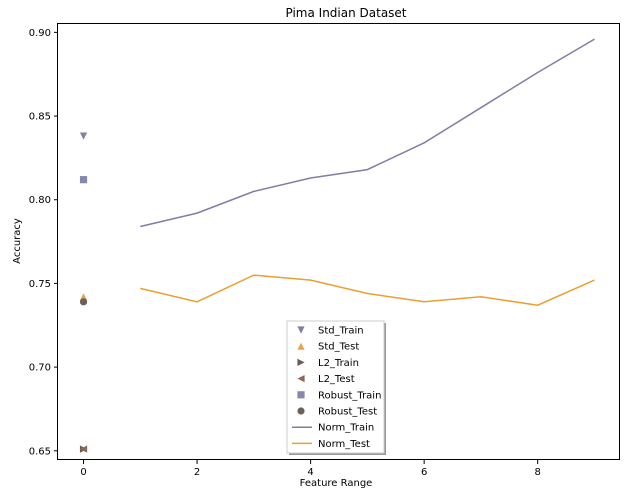  I want to click on chart-title: Pima Indian Dataset, so click(345, 13).